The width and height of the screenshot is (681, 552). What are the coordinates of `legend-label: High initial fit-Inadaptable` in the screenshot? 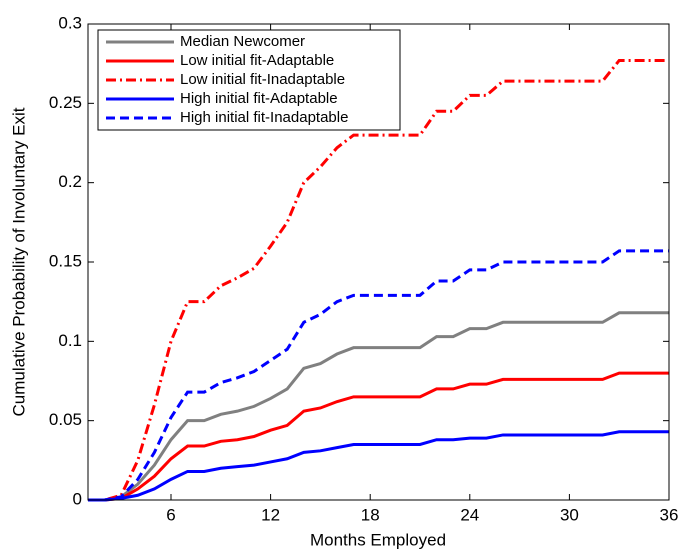 It's located at (264, 117).